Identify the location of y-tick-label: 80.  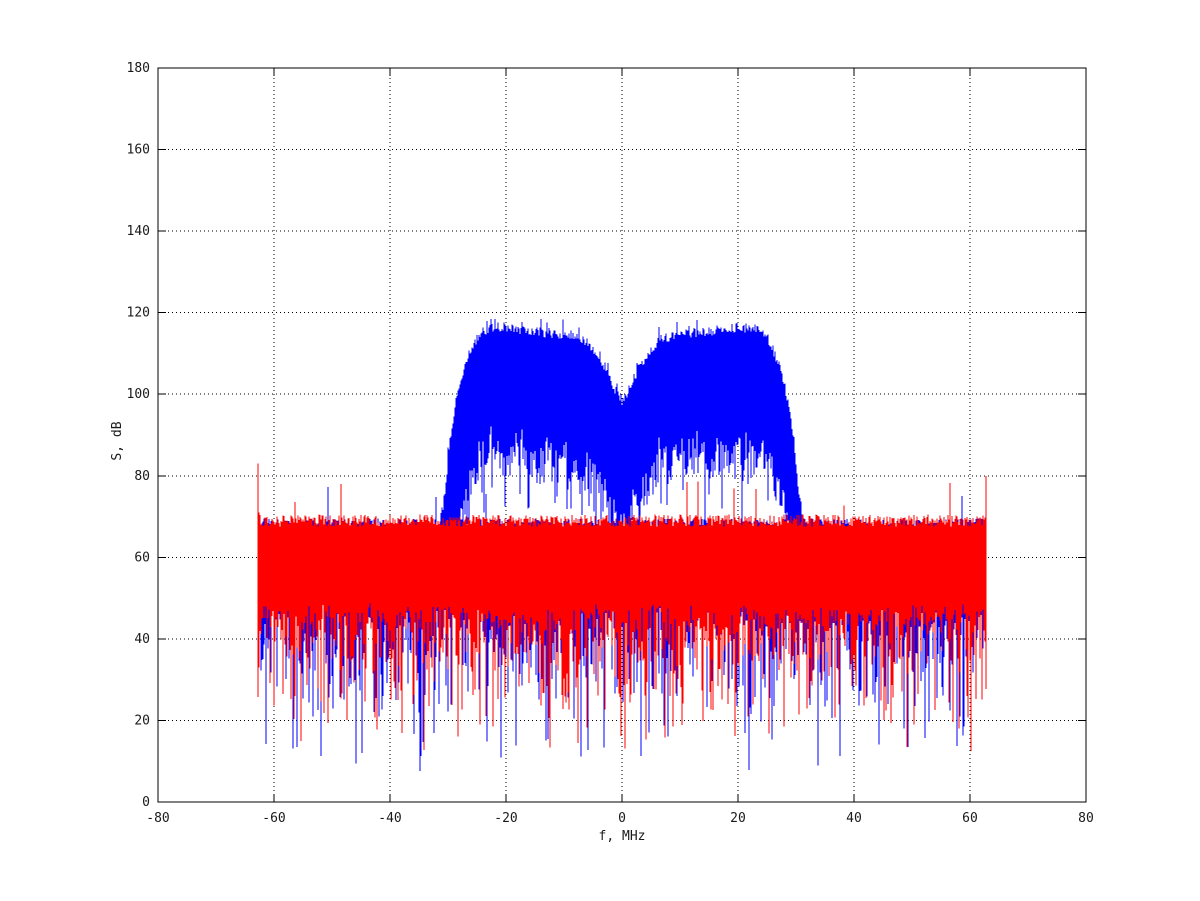
(142, 476).